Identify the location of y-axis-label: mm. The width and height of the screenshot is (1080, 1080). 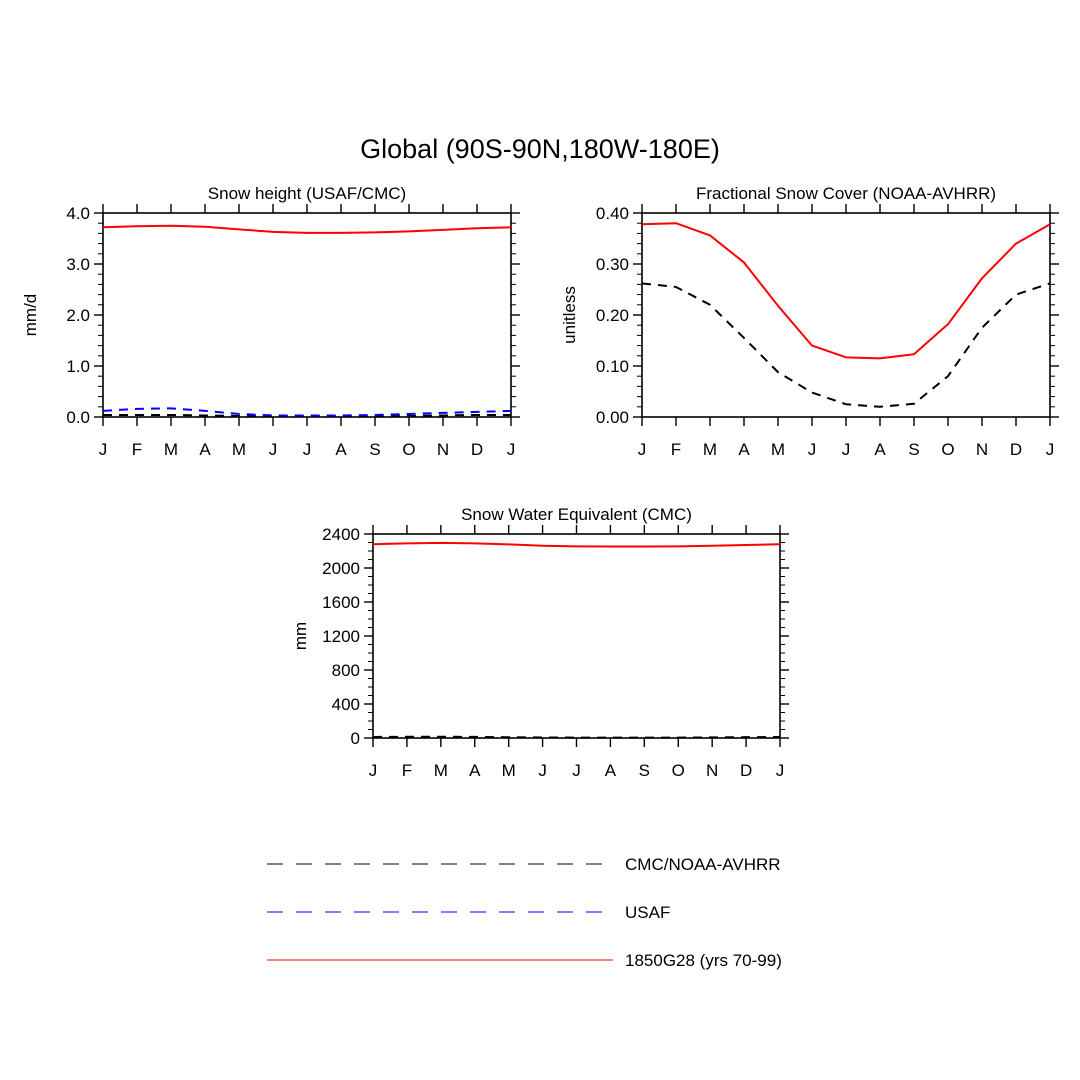
(300, 636).